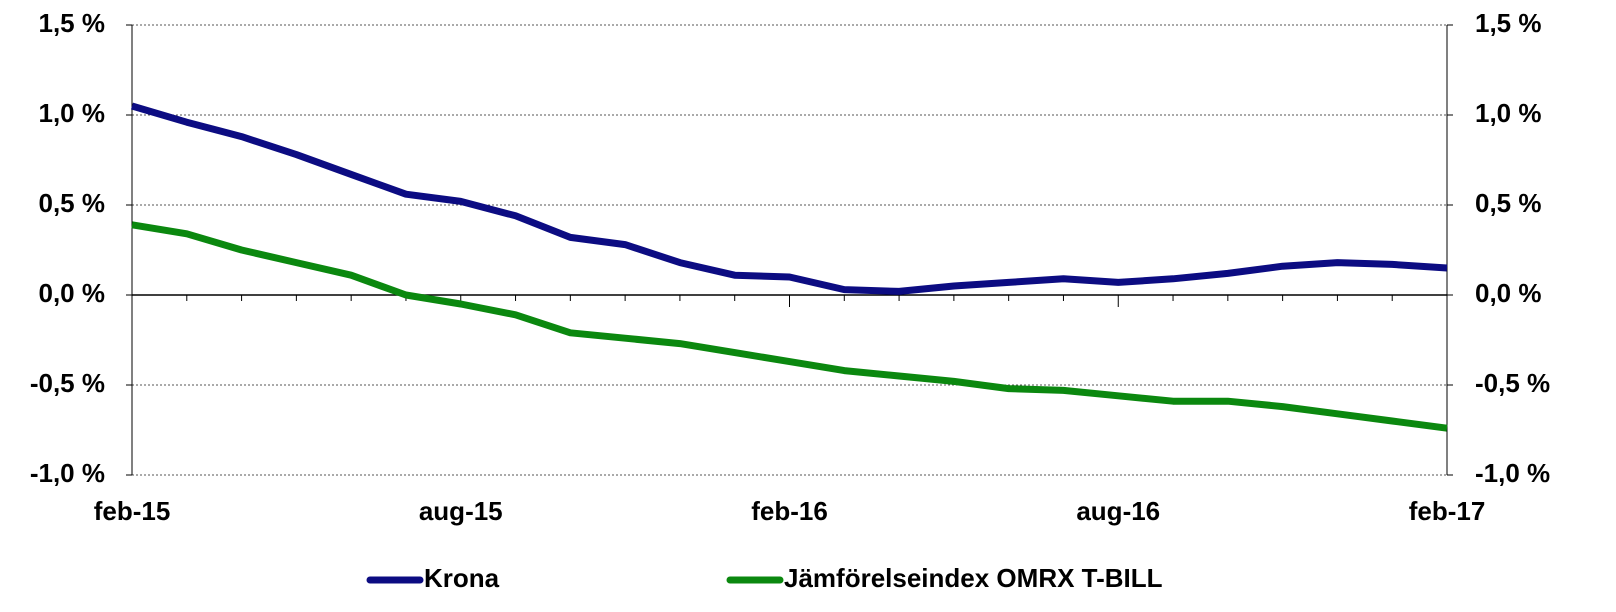 This screenshot has width=1616, height=612. What do you see at coordinates (1508, 203) in the screenshot?
I see `y2-tick-label: 0,5 %` at bounding box center [1508, 203].